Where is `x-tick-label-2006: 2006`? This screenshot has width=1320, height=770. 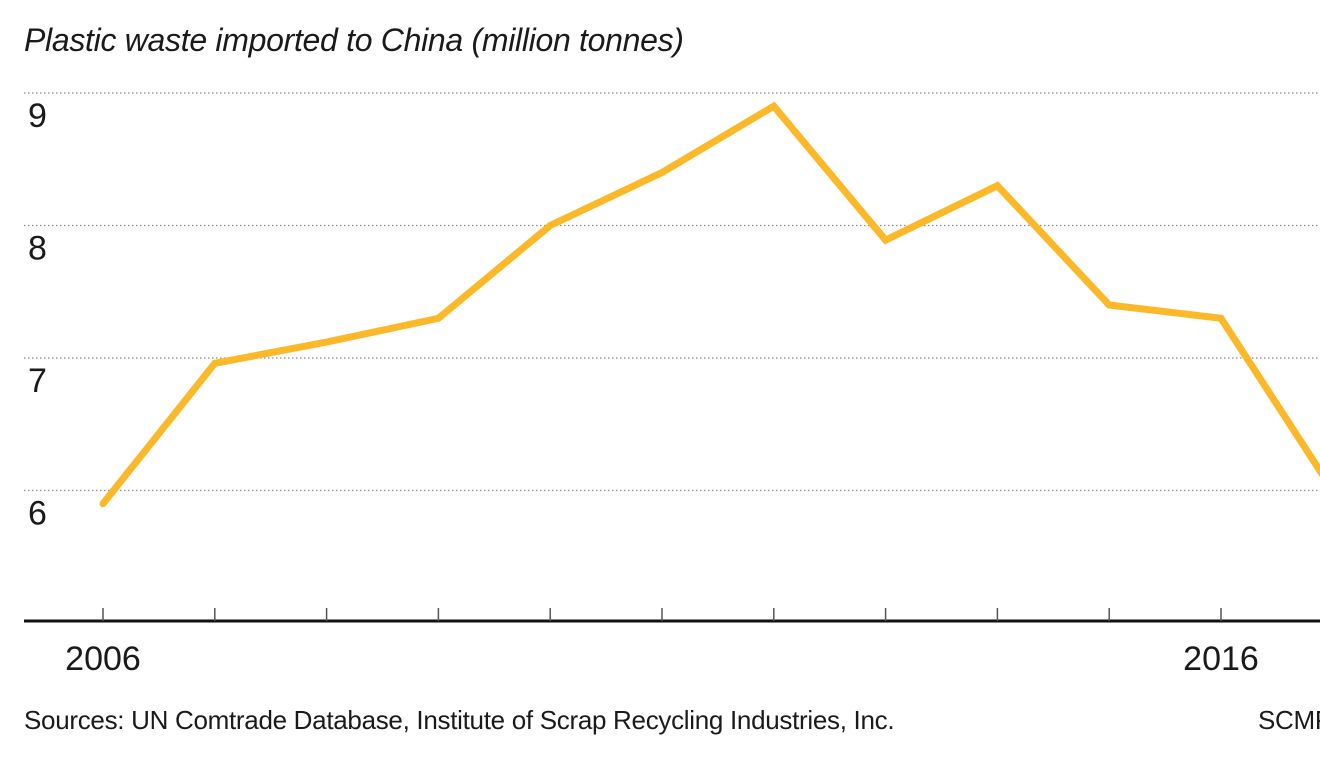 x-tick-label-2006: 2006 is located at coordinates (103, 659).